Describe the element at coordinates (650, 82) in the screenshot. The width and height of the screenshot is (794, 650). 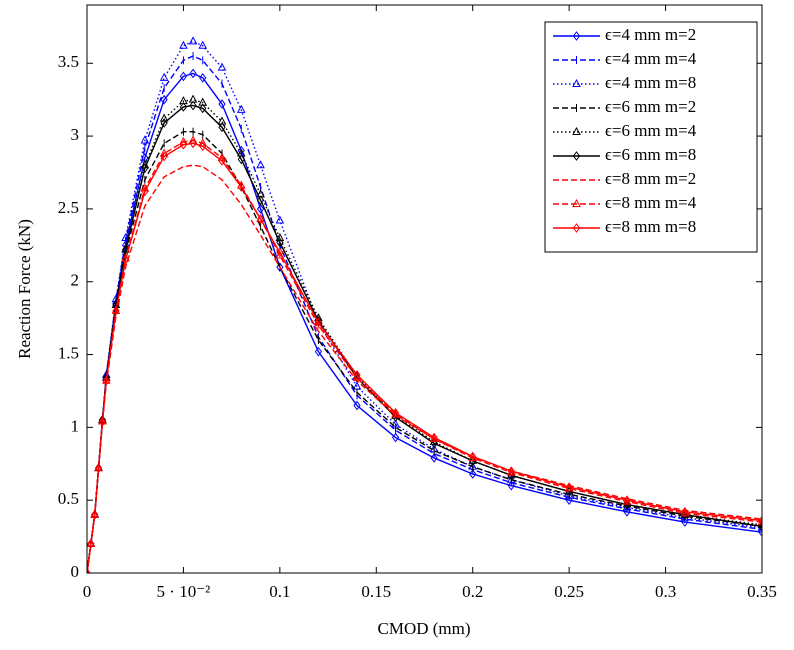
I see `legend-label: ϵ=4 mm m=8` at that location.